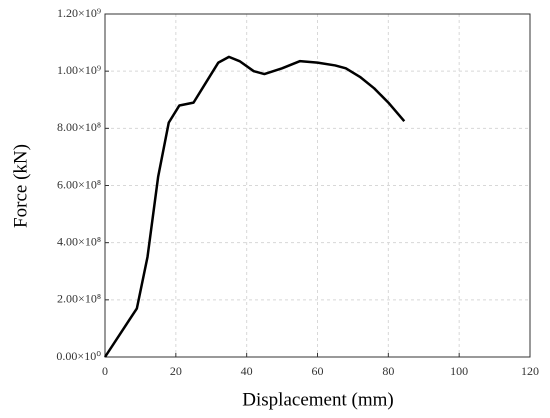 Image resolution: width=550 pixels, height=418 pixels. What do you see at coordinates (318, 371) in the screenshot?
I see `x-tick-label: 60` at bounding box center [318, 371].